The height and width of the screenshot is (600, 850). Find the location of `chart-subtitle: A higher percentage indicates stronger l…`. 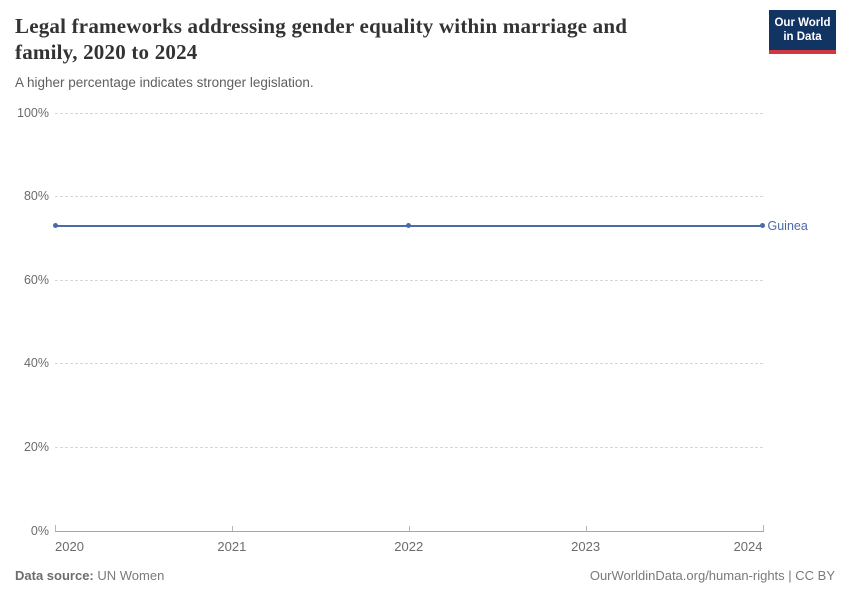

chart-subtitle: A higher percentage indicates stronger l… is located at coordinates (164, 82).